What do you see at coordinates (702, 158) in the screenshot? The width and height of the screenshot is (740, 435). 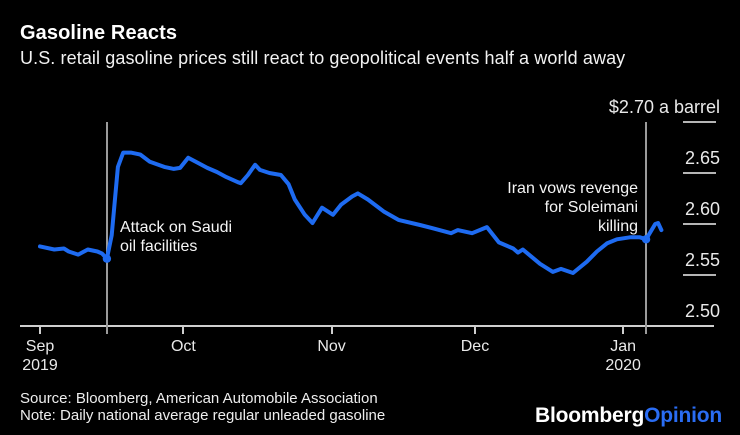 I see `y-tick-label: 2.65` at bounding box center [702, 158].